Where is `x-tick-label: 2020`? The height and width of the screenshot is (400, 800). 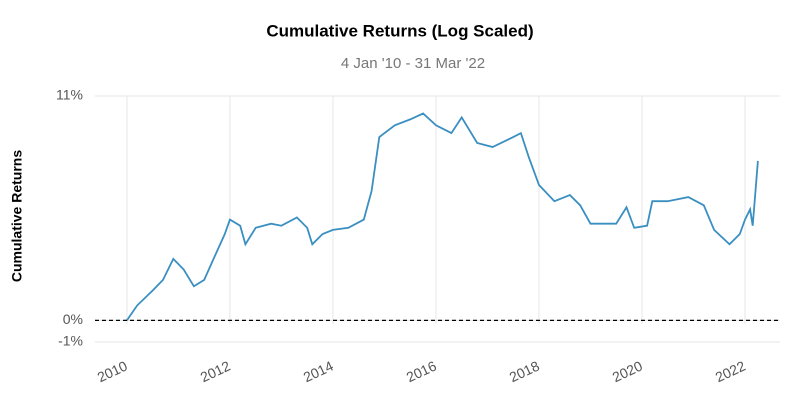
x-tick-label: 2020 is located at coordinates (627, 371).